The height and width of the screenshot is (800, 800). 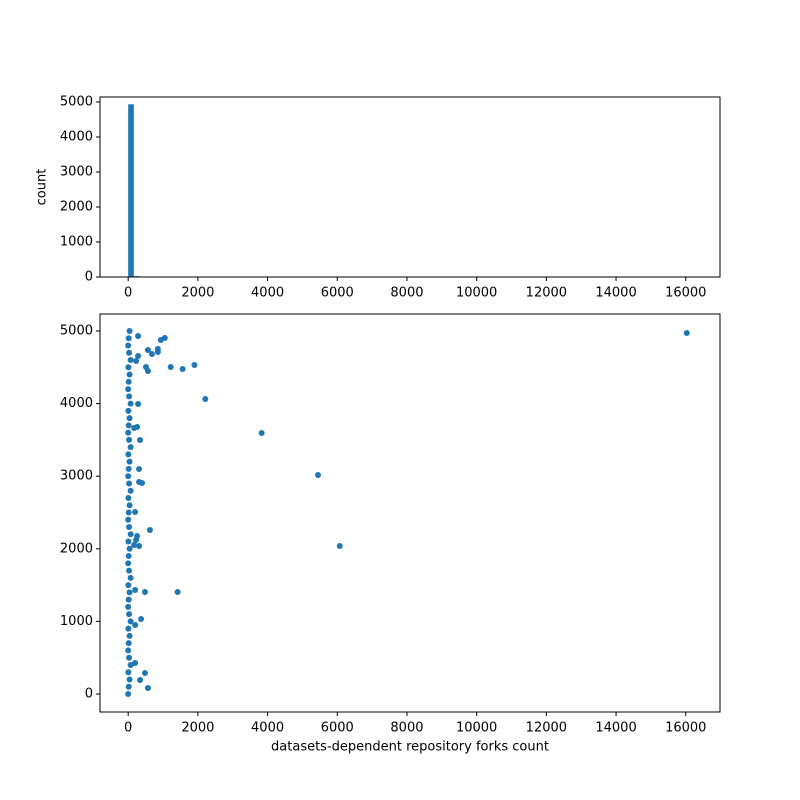 I want to click on x-tick-label: 16000, so click(x=685, y=293).